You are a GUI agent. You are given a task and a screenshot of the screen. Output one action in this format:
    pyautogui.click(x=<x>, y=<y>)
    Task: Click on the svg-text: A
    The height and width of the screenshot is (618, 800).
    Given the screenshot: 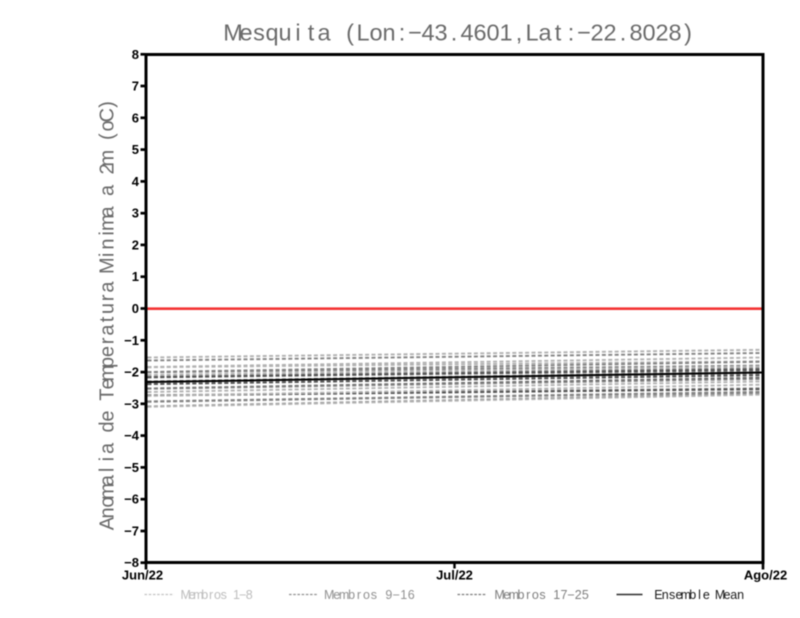 What is the action you would take?
    pyautogui.click(x=108, y=523)
    